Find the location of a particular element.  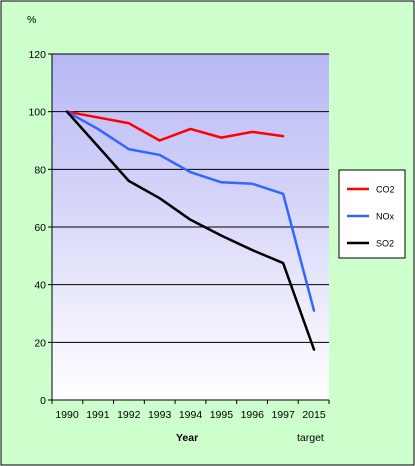

x-tick-label: 1992 is located at coordinates (129, 415).